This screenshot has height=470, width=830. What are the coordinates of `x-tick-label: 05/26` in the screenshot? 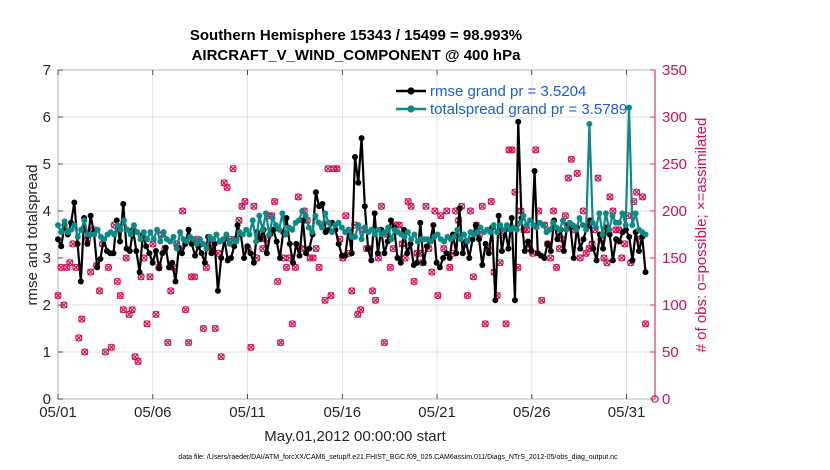 It's located at (532, 412).